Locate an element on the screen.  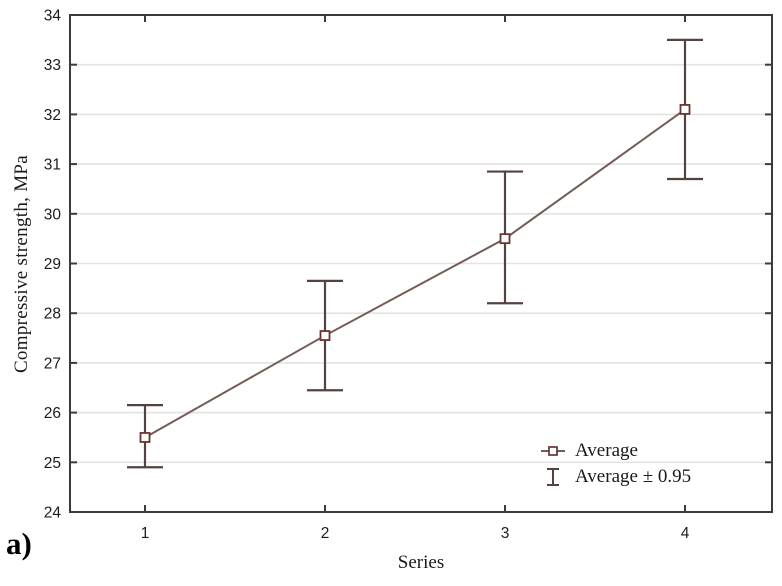
y-tick-label: 27 is located at coordinates (52, 363).